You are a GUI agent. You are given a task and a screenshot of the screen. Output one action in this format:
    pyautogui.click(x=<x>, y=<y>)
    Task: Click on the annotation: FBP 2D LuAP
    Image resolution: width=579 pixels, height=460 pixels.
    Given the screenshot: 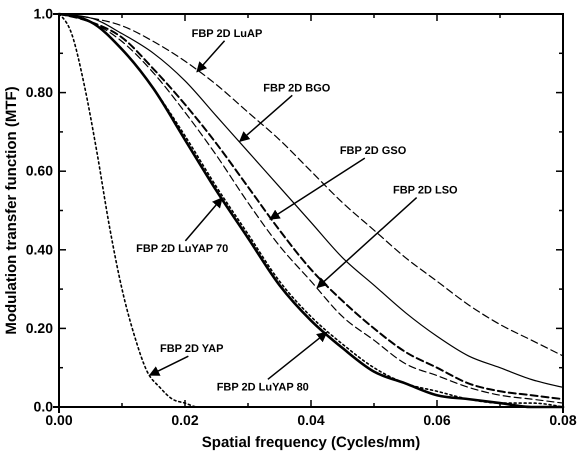 What is the action you would take?
    pyautogui.click(x=227, y=34)
    